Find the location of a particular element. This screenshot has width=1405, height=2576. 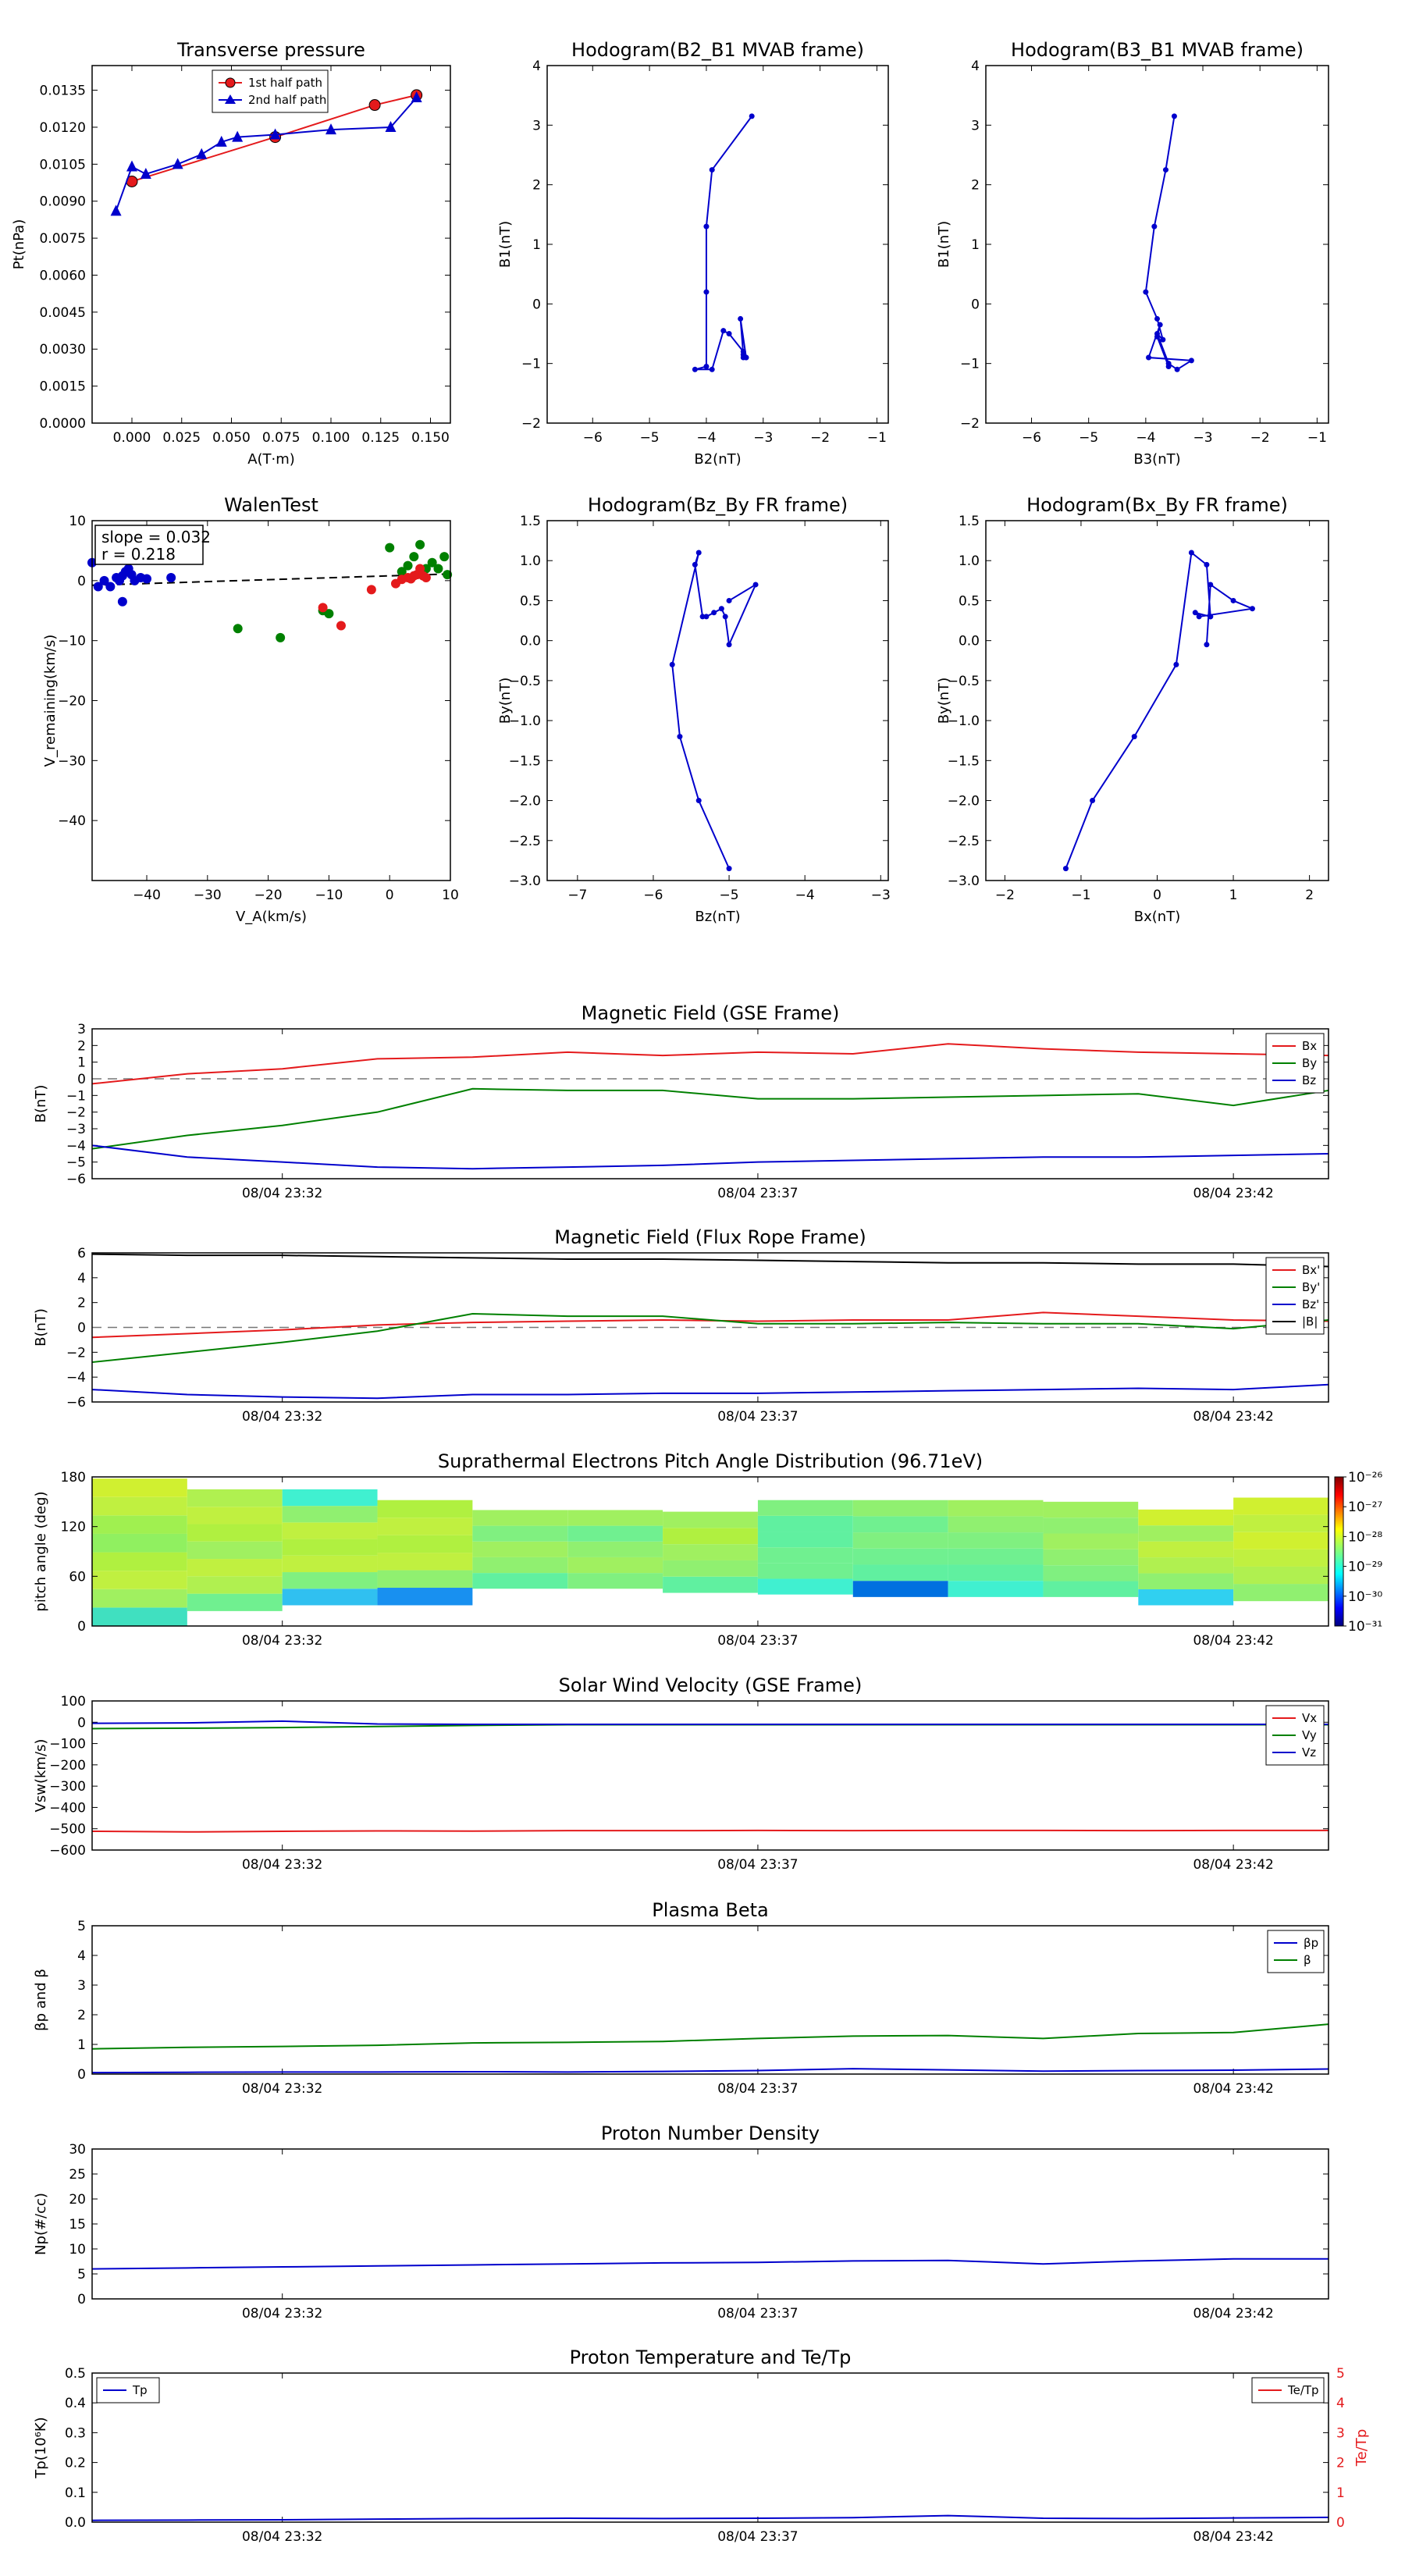

x-tick-label: −1 is located at coordinates (1317, 438).